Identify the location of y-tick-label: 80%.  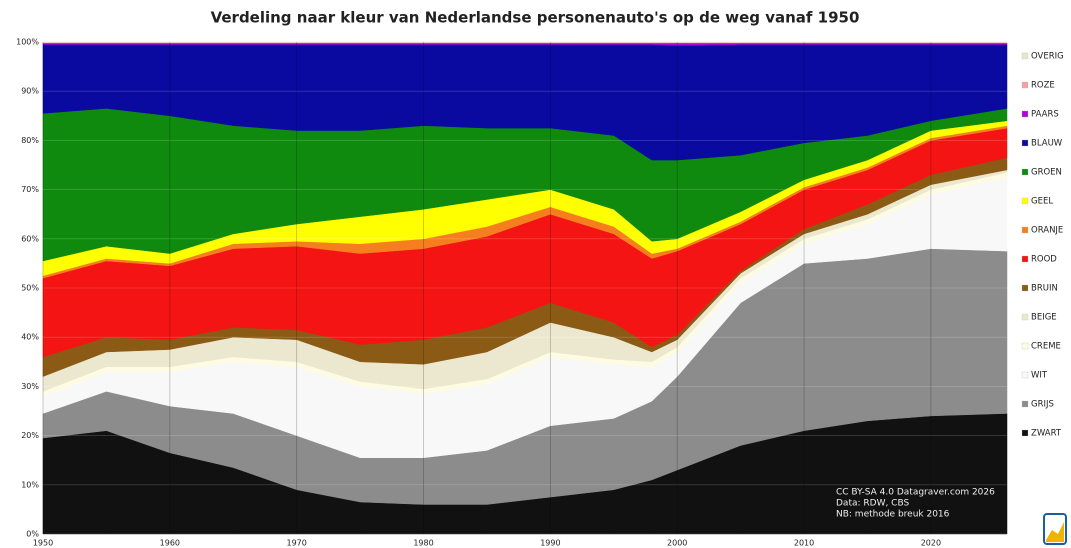
(30, 140).